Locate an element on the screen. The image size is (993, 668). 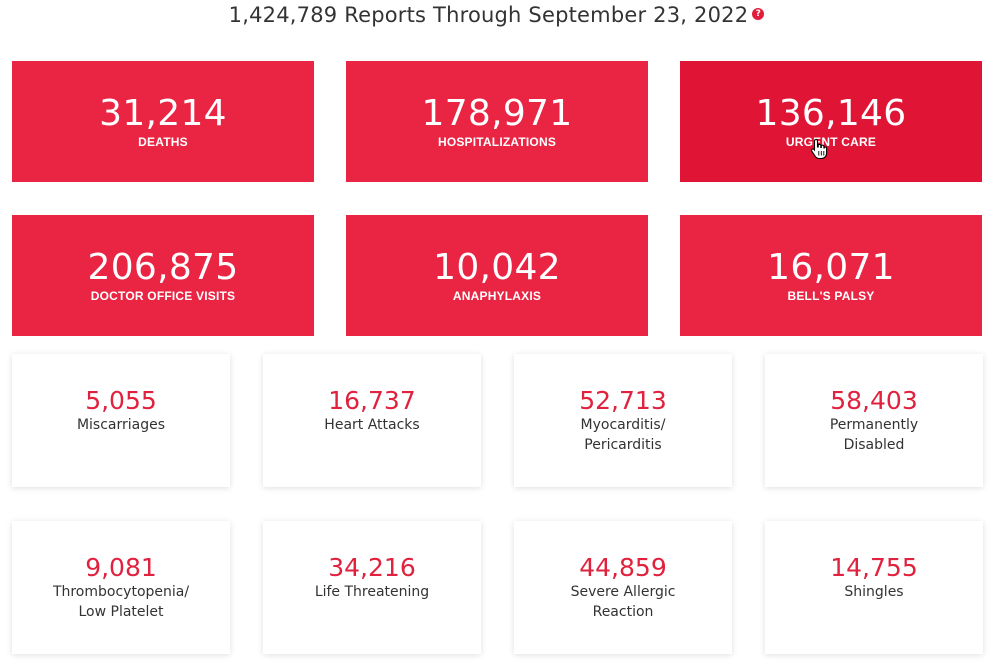
stat-label: URGENT CARE is located at coordinates (831, 142).